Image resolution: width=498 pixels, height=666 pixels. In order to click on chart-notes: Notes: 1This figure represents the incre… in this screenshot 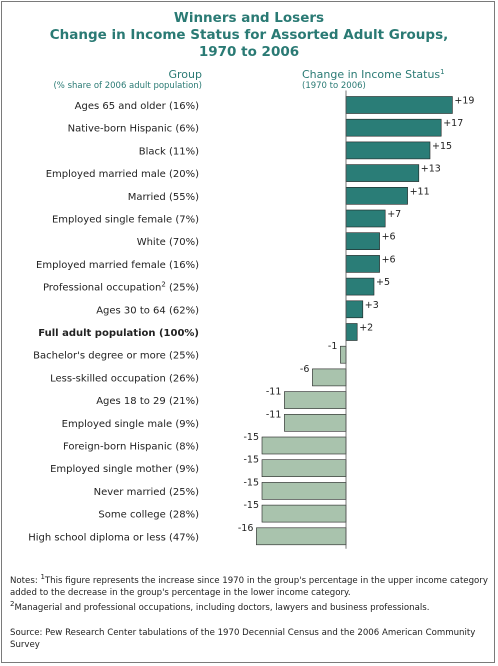, I will do `click(251, 593)`.